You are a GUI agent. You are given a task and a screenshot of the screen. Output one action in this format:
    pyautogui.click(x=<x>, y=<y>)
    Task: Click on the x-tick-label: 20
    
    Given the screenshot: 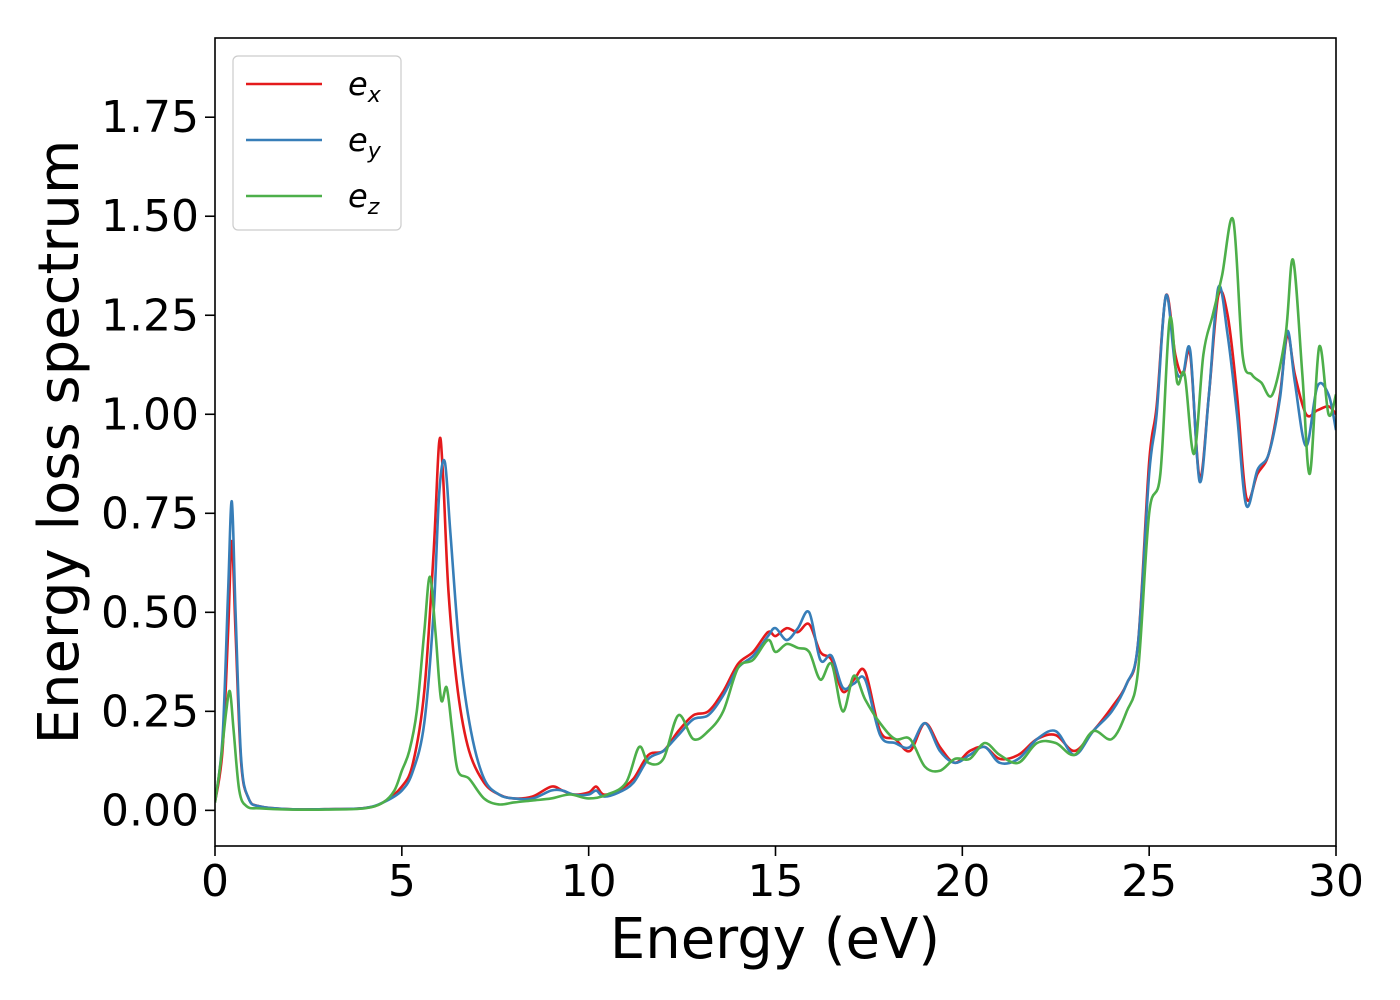 What is the action you would take?
    pyautogui.click(x=962, y=881)
    